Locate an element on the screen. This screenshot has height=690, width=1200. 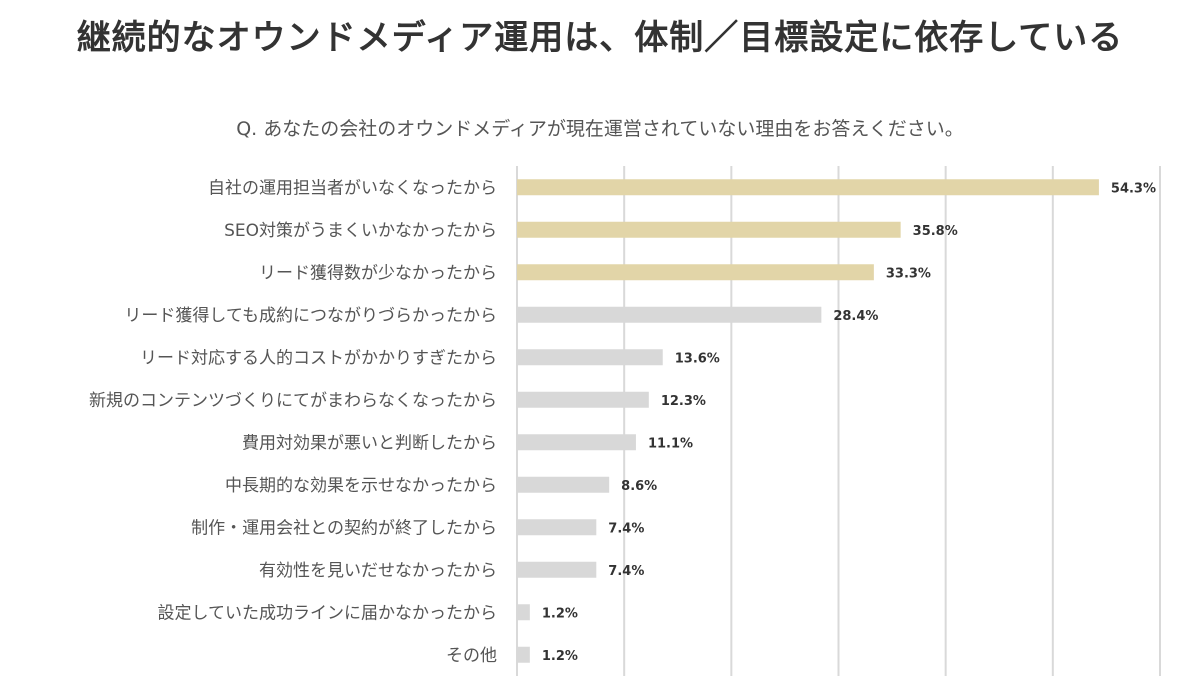
value-label: 33.3% is located at coordinates (908, 273).